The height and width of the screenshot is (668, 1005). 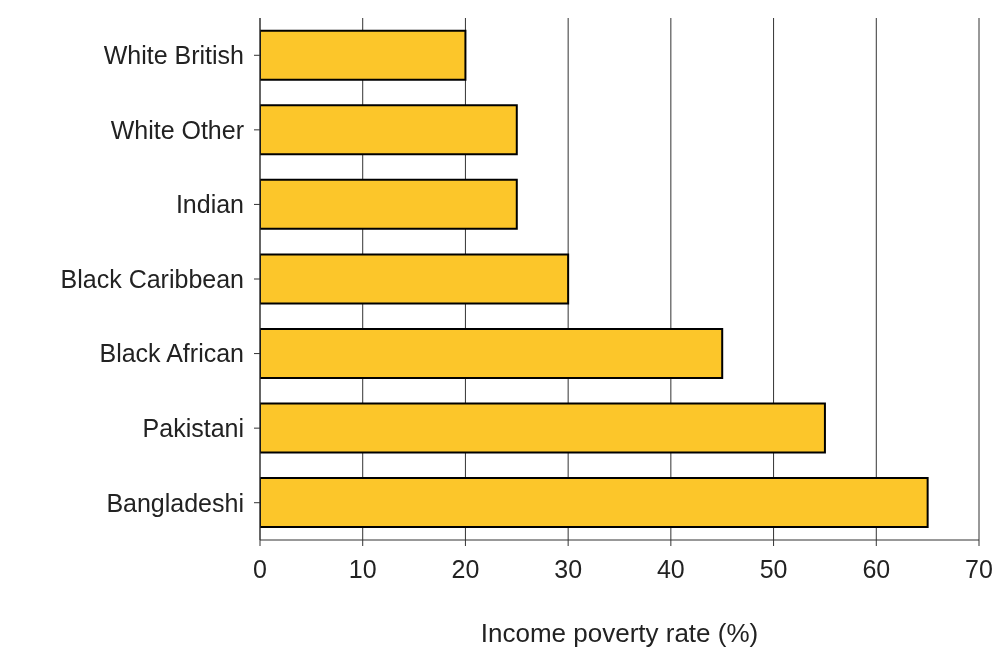 What do you see at coordinates (465, 568) in the screenshot?
I see `x-tick-label: 20` at bounding box center [465, 568].